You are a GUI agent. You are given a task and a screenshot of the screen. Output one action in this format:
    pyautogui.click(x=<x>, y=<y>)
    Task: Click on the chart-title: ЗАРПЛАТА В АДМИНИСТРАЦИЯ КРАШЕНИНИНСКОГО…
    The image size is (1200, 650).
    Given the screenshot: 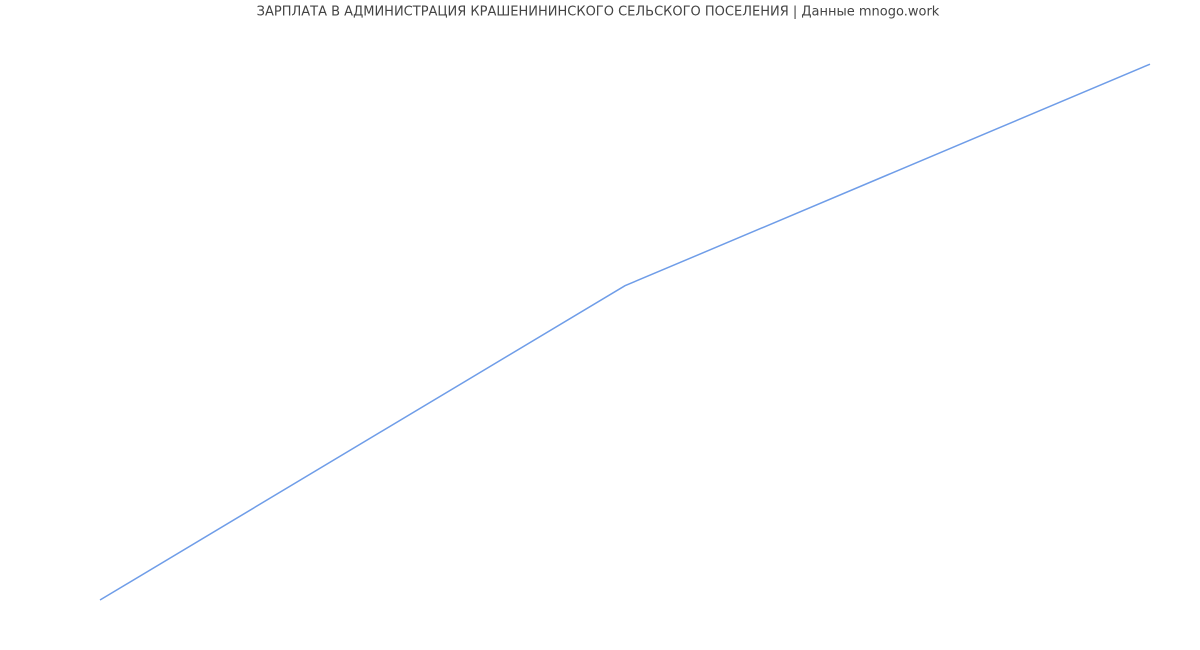 What is the action you would take?
    pyautogui.click(x=598, y=12)
    